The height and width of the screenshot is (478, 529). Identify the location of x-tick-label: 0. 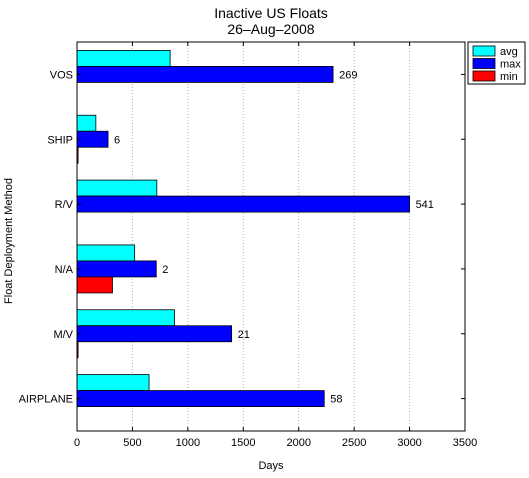
(77, 443).